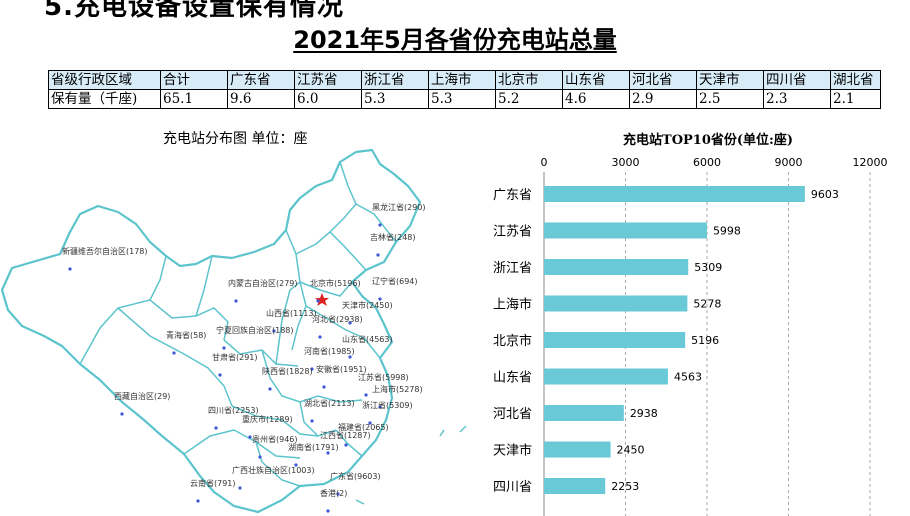 The width and height of the screenshot is (910, 516). Describe the element at coordinates (544, 162) in the screenshot. I see `x-tick-label: 0` at that location.